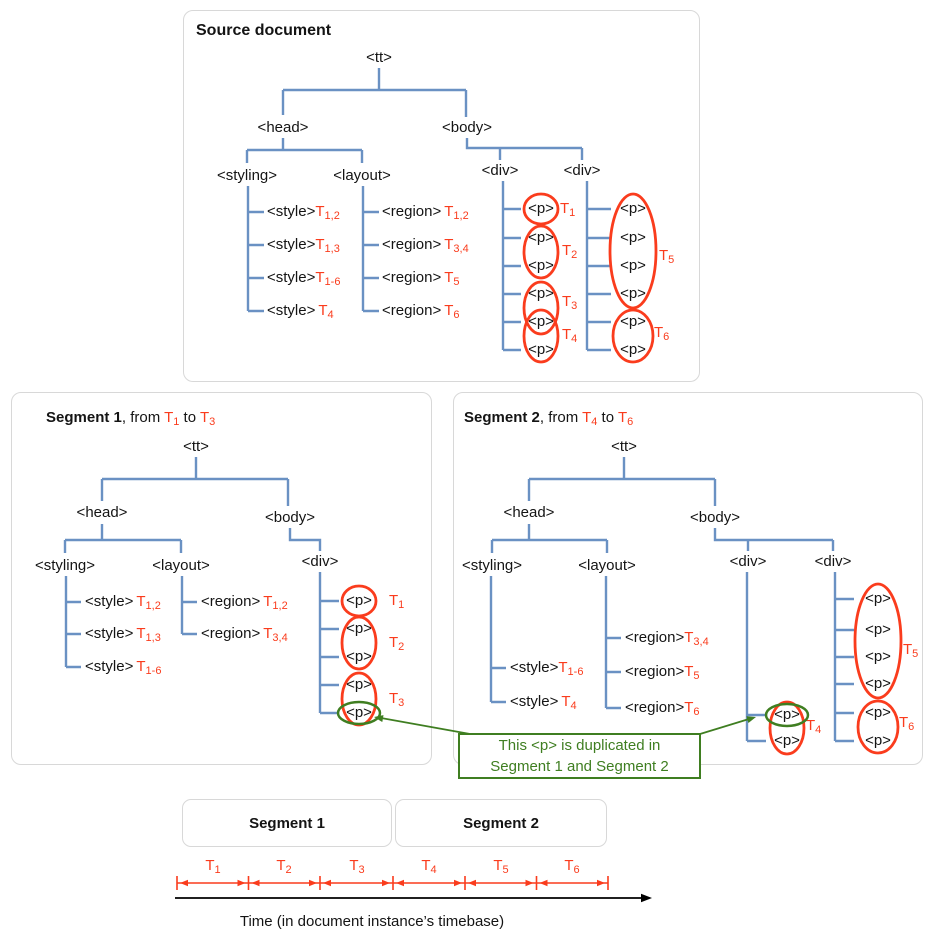  I want to click on seg2-node-div2: <div>, so click(833, 561).